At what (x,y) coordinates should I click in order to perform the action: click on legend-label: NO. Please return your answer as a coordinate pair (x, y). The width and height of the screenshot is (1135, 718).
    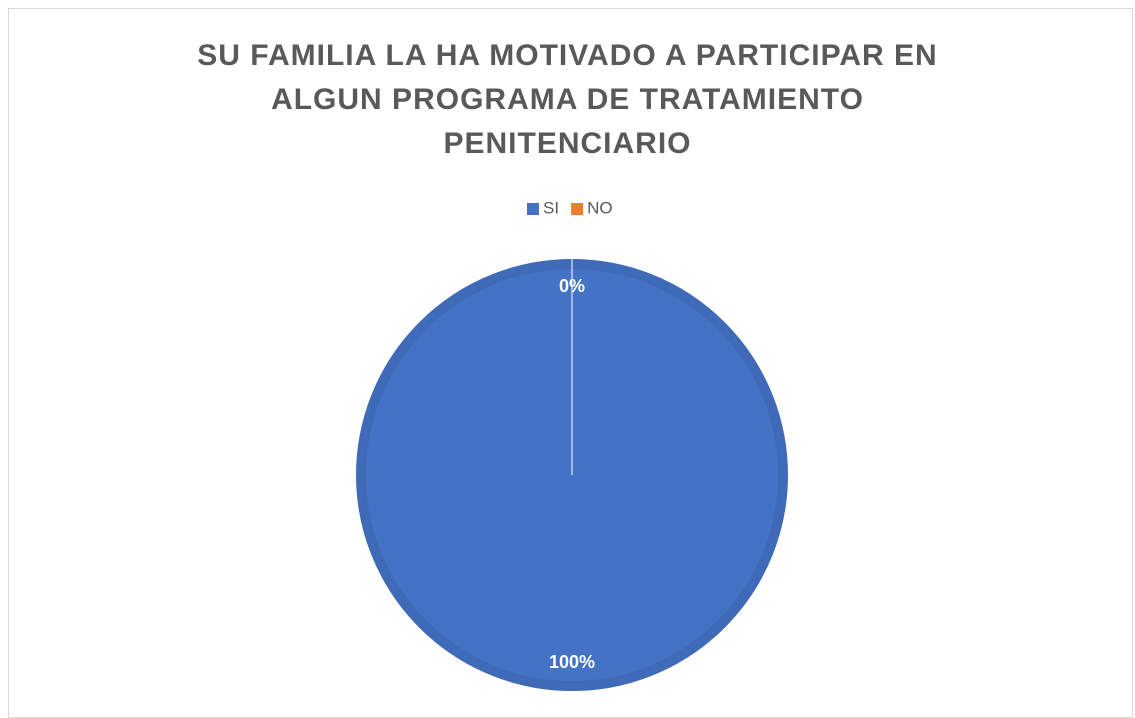
    Looking at the image, I should click on (600, 207).